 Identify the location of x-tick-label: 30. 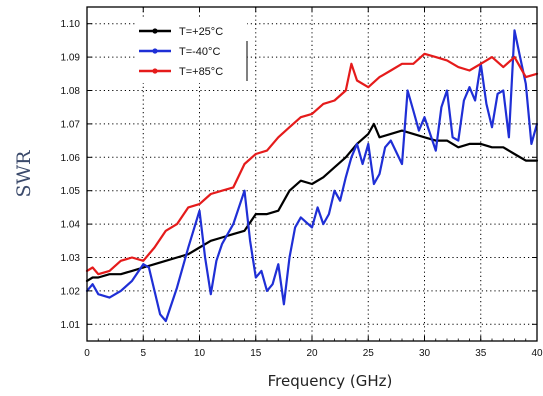
(425, 353).